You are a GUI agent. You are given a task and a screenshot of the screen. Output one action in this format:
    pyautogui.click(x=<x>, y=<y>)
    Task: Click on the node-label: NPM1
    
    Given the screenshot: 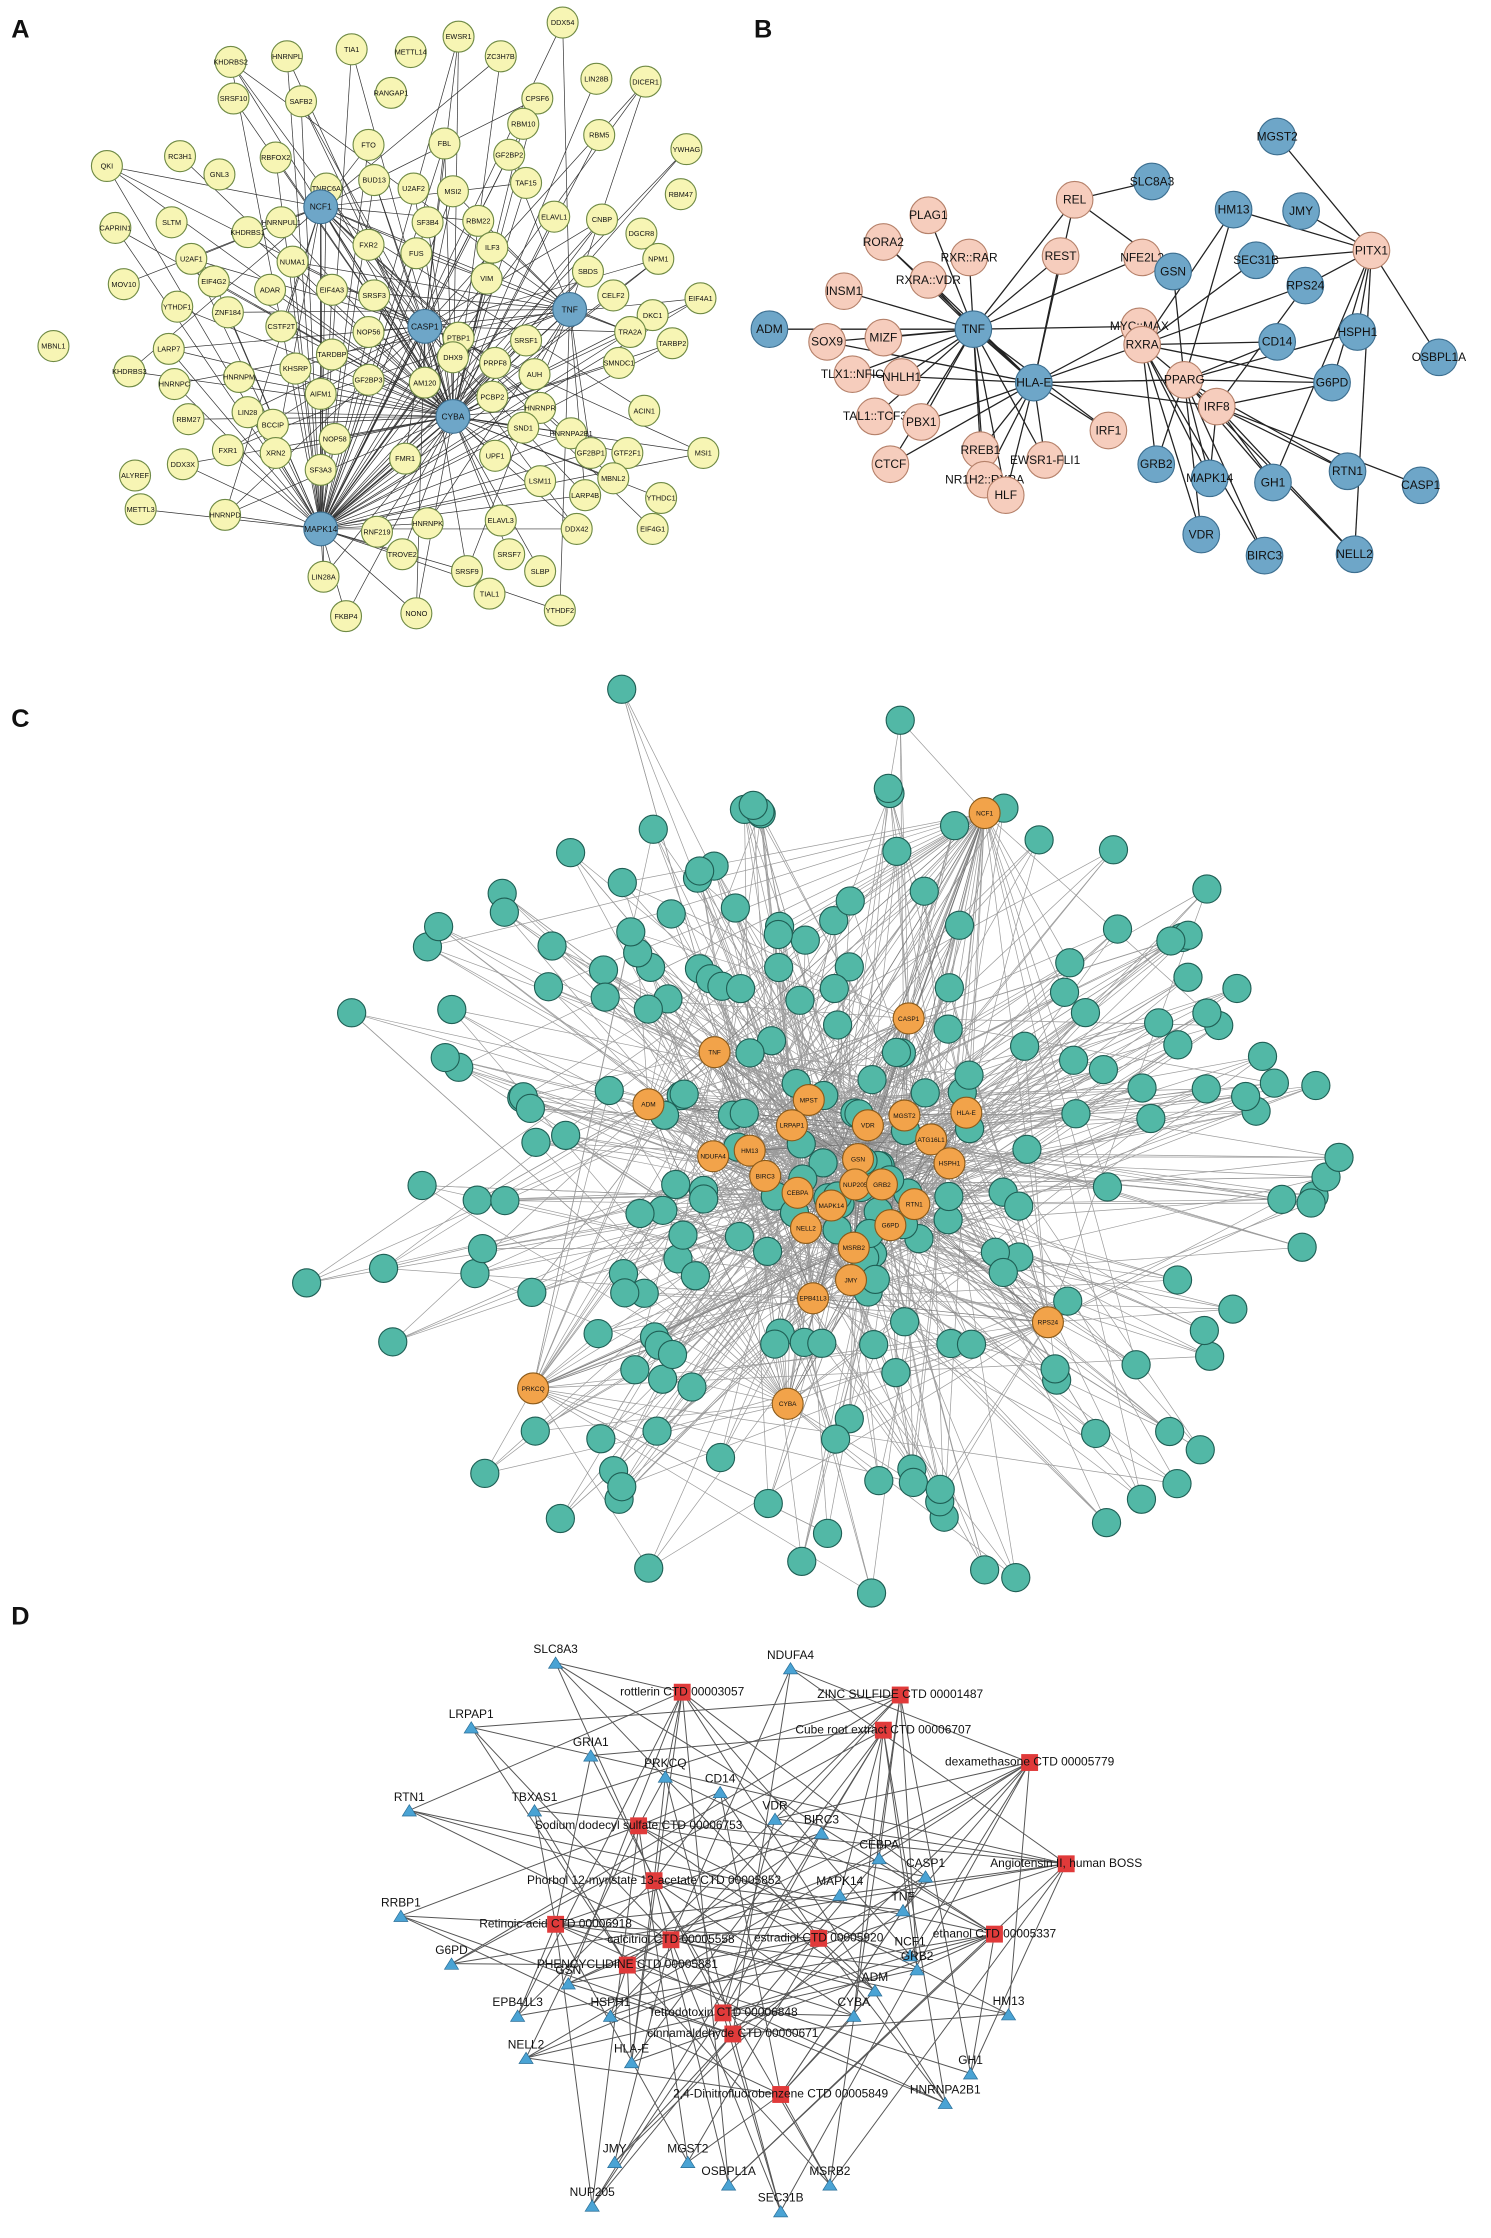 What is the action you would take?
    pyautogui.click(x=658, y=259)
    